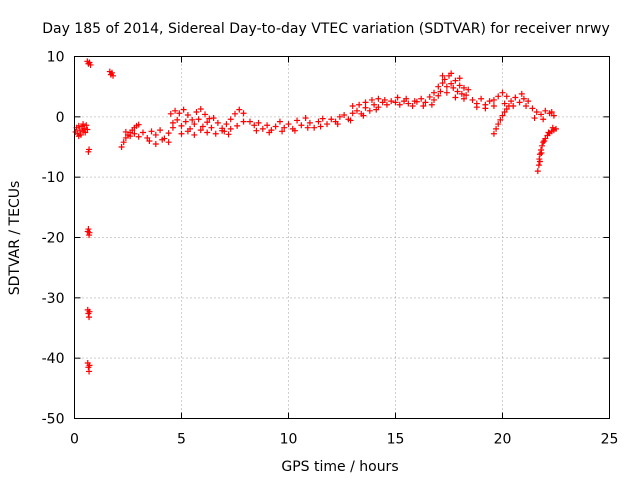  I want to click on y-tick-label: 0, so click(60, 118).